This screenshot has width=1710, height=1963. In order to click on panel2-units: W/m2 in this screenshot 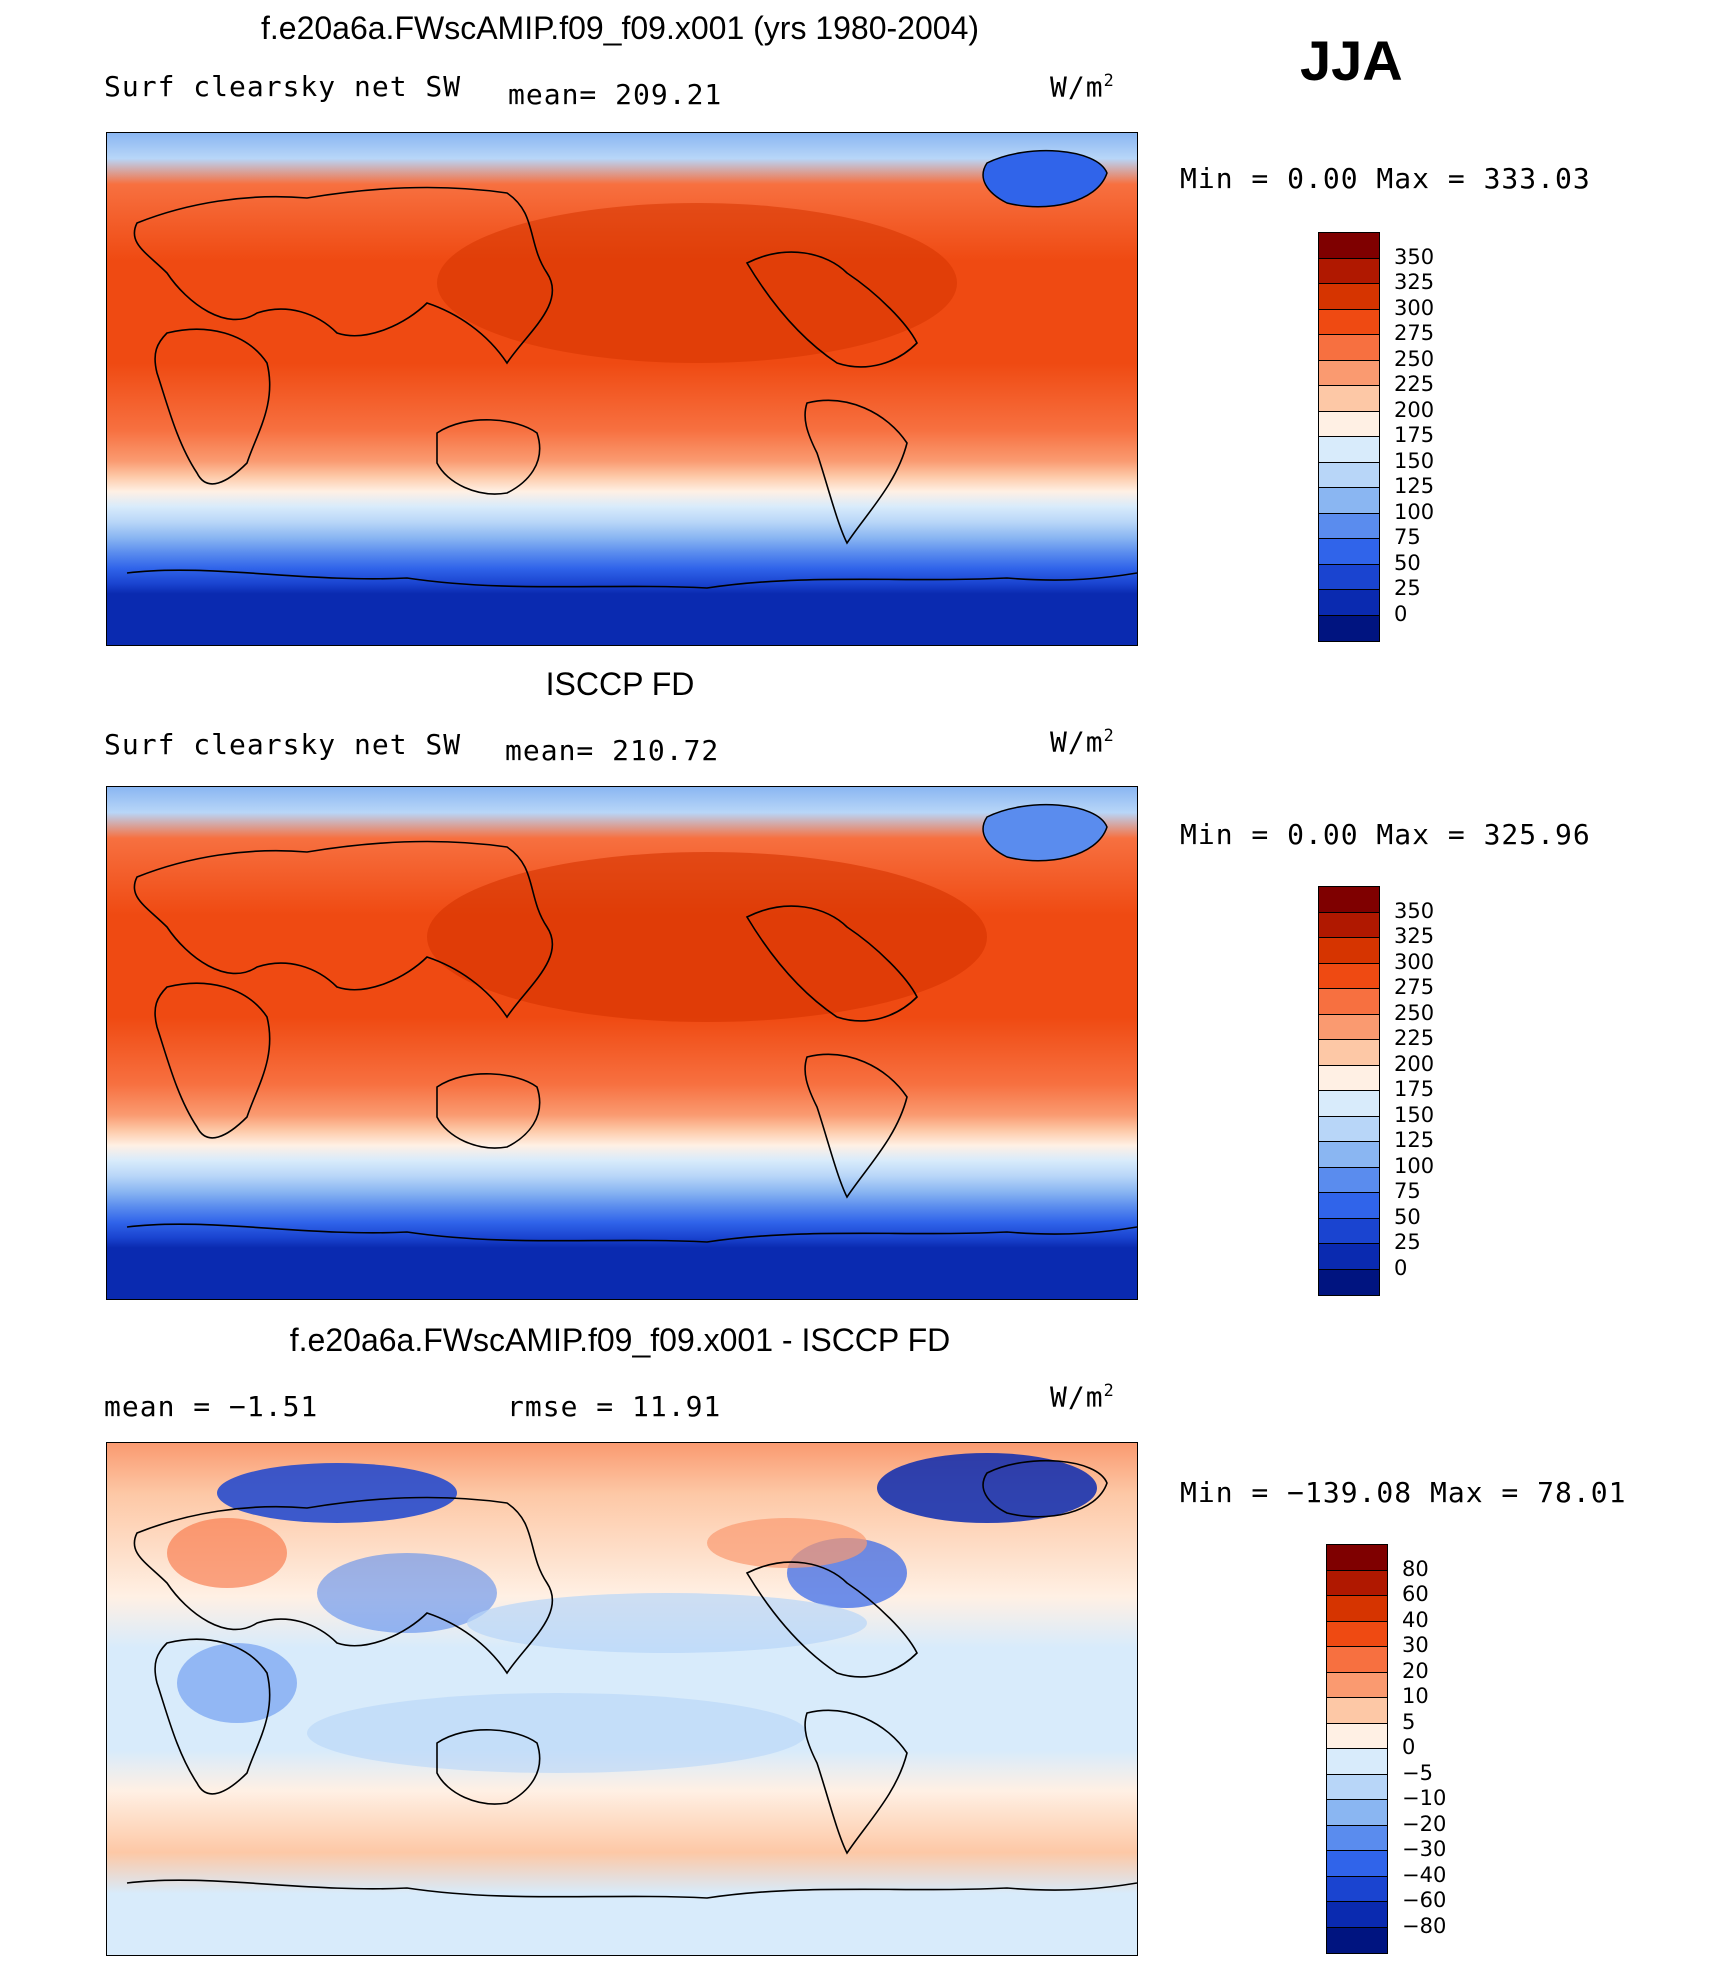, I will do `click(1082, 742)`.